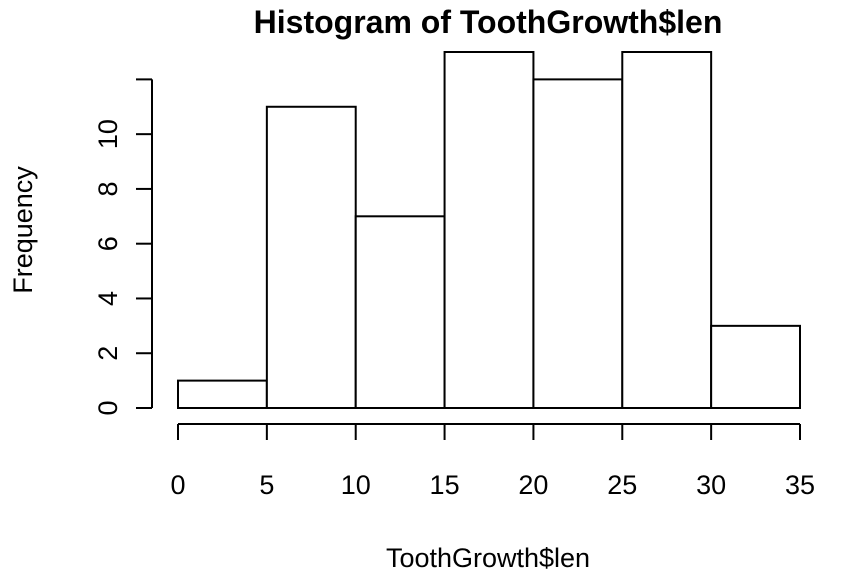  What do you see at coordinates (492, 461) in the screenshot?
I see `x-axis: 0 5 10 15 20 25 30 35` at bounding box center [492, 461].